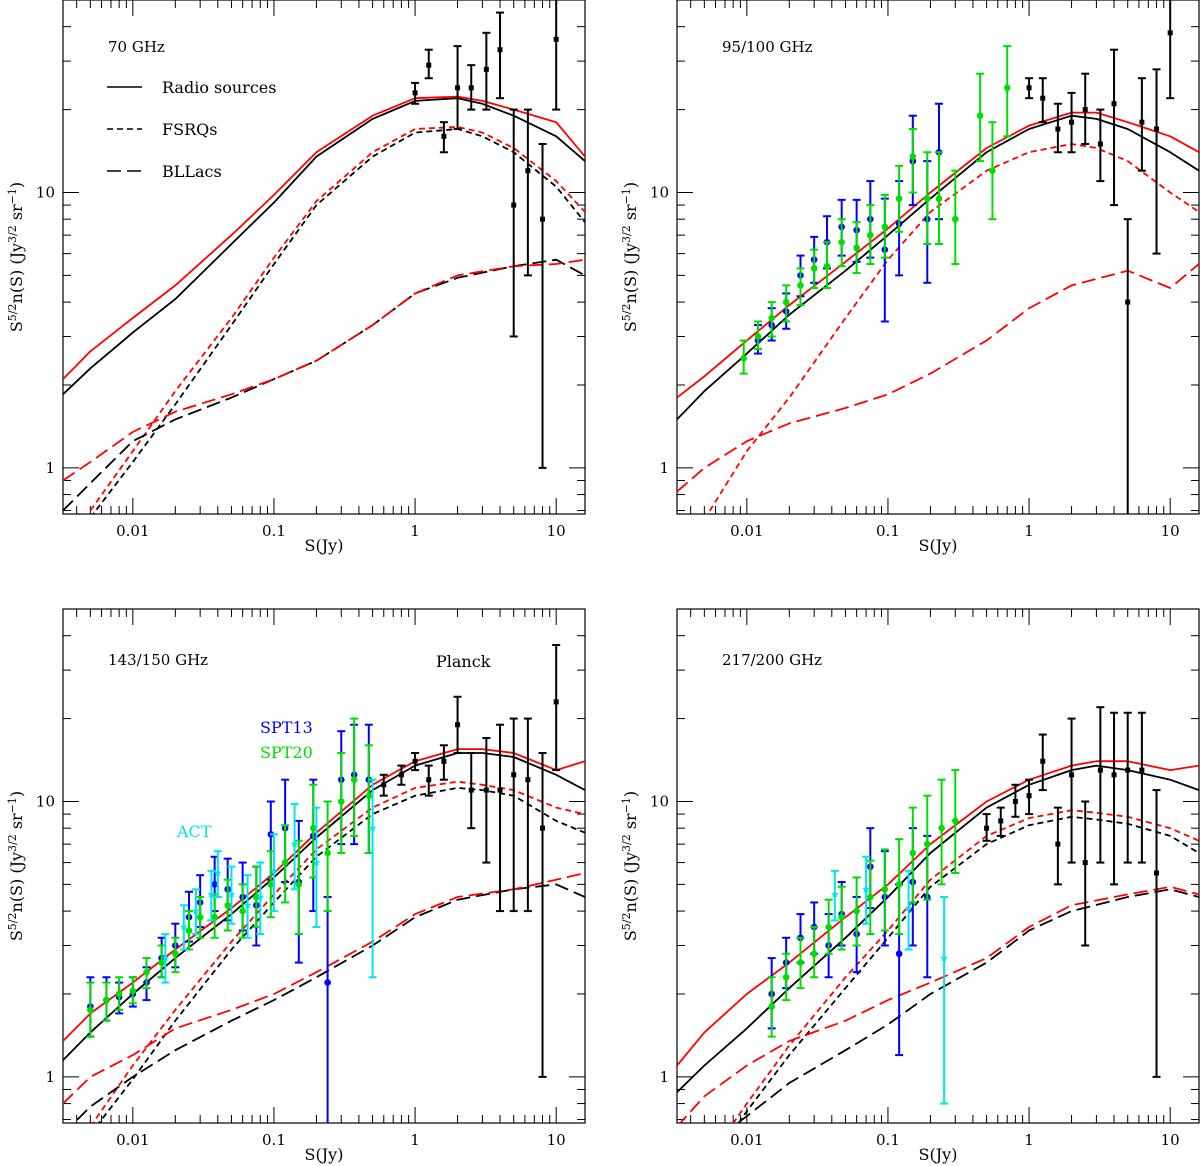 The height and width of the screenshot is (1166, 1200). What do you see at coordinates (1029, 1140) in the screenshot?
I see `x-tick-label: 1` at bounding box center [1029, 1140].